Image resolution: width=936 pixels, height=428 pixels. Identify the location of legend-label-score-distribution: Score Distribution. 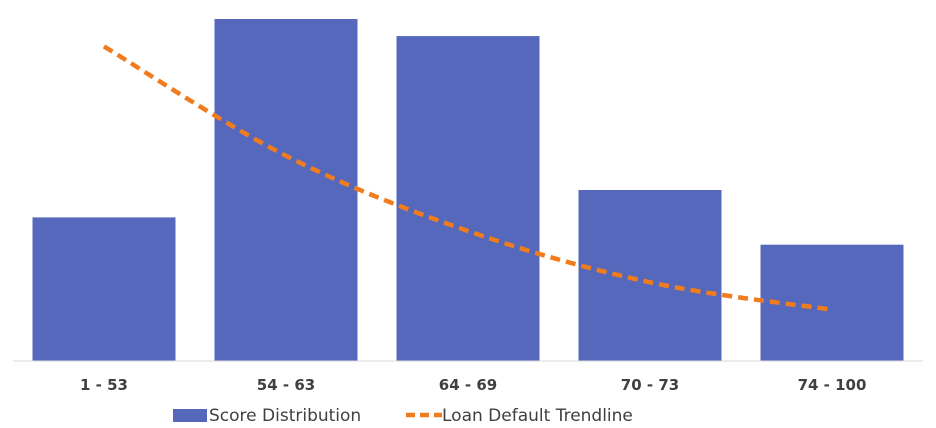
(285, 416).